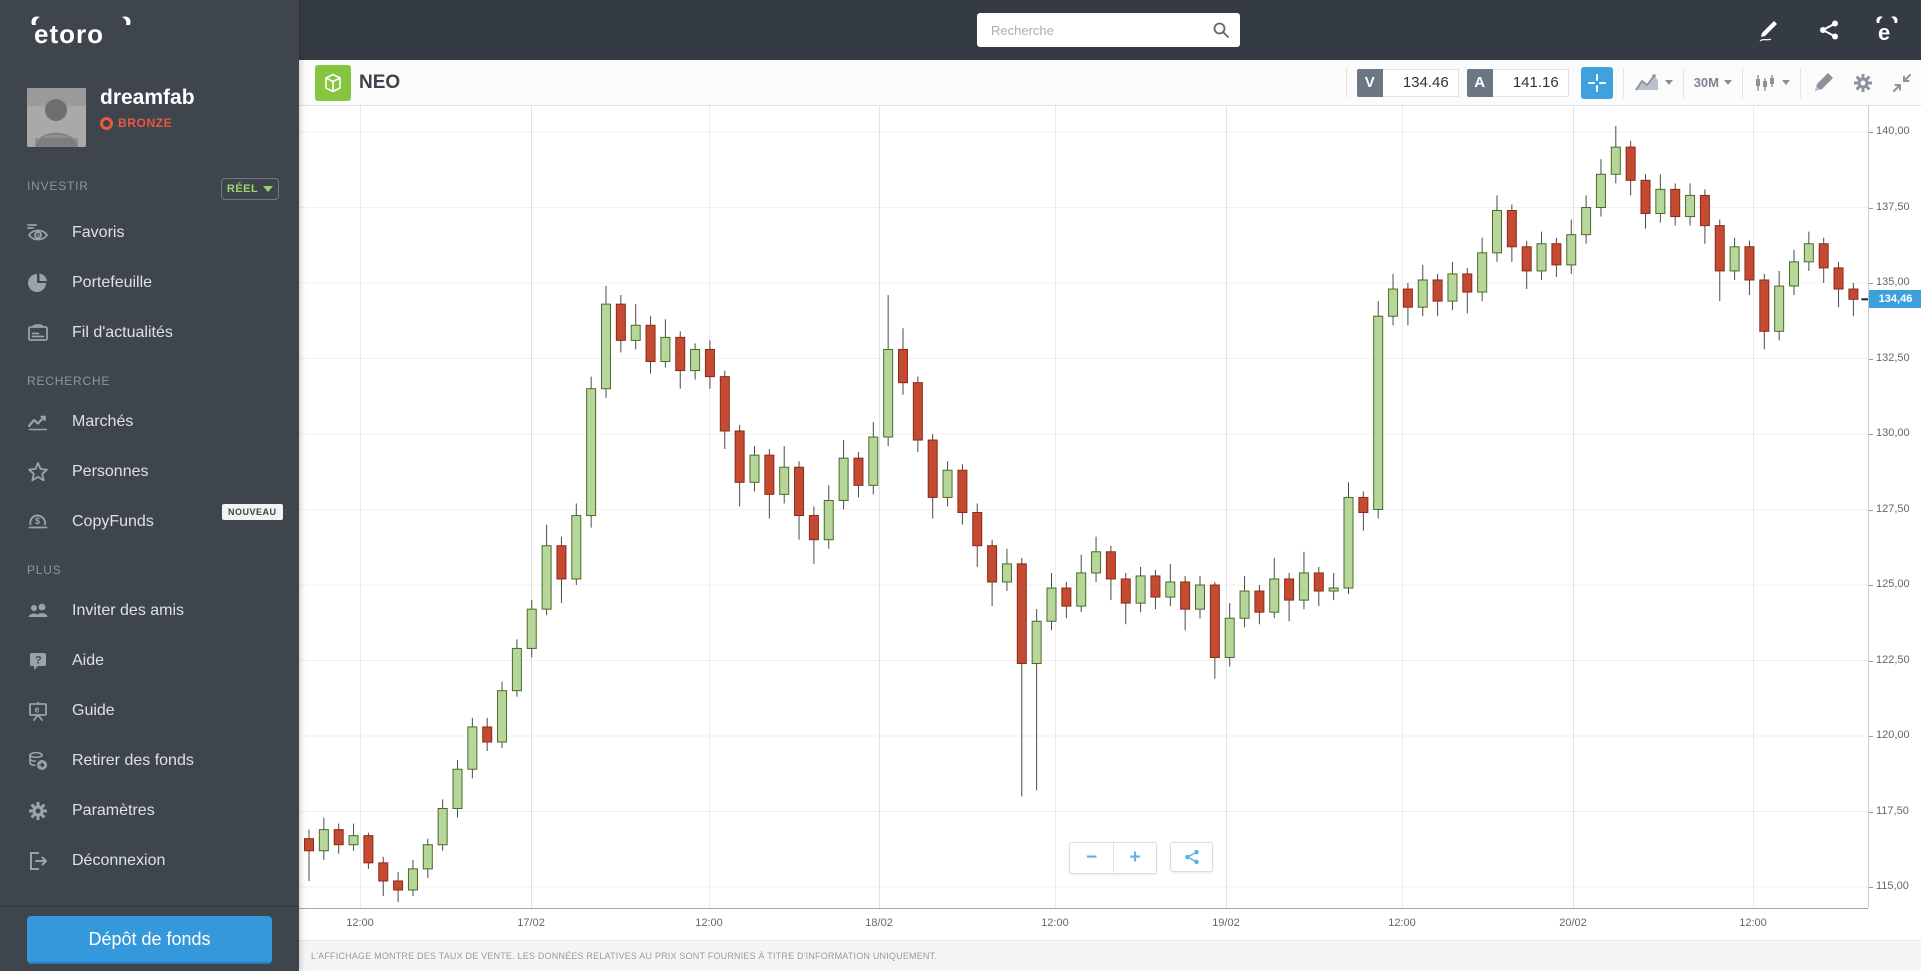  I want to click on sidebar-item-label: Retirer des fonds, so click(133, 760).